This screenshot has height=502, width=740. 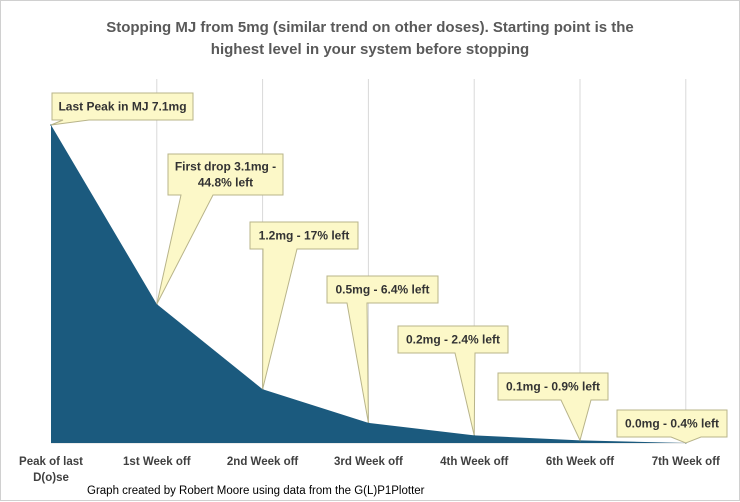 What do you see at coordinates (51, 478) in the screenshot?
I see `x-tick-label: D(o)se` at bounding box center [51, 478].